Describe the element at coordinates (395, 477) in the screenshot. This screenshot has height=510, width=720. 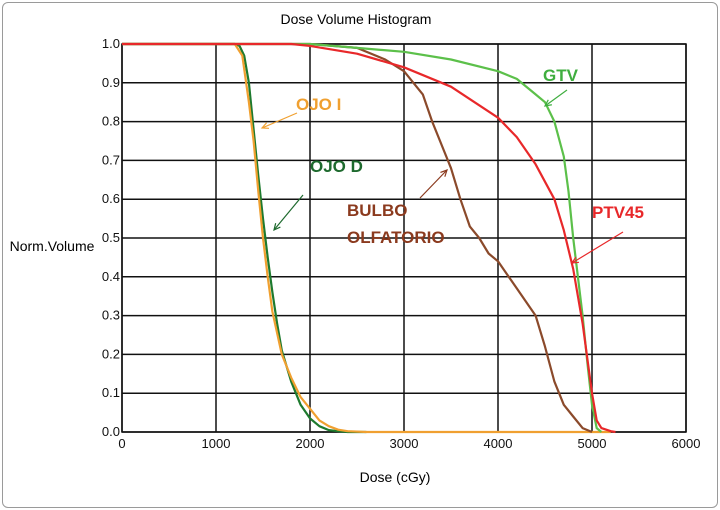
I see `x-axis-label: Dose (cGy)` at that location.